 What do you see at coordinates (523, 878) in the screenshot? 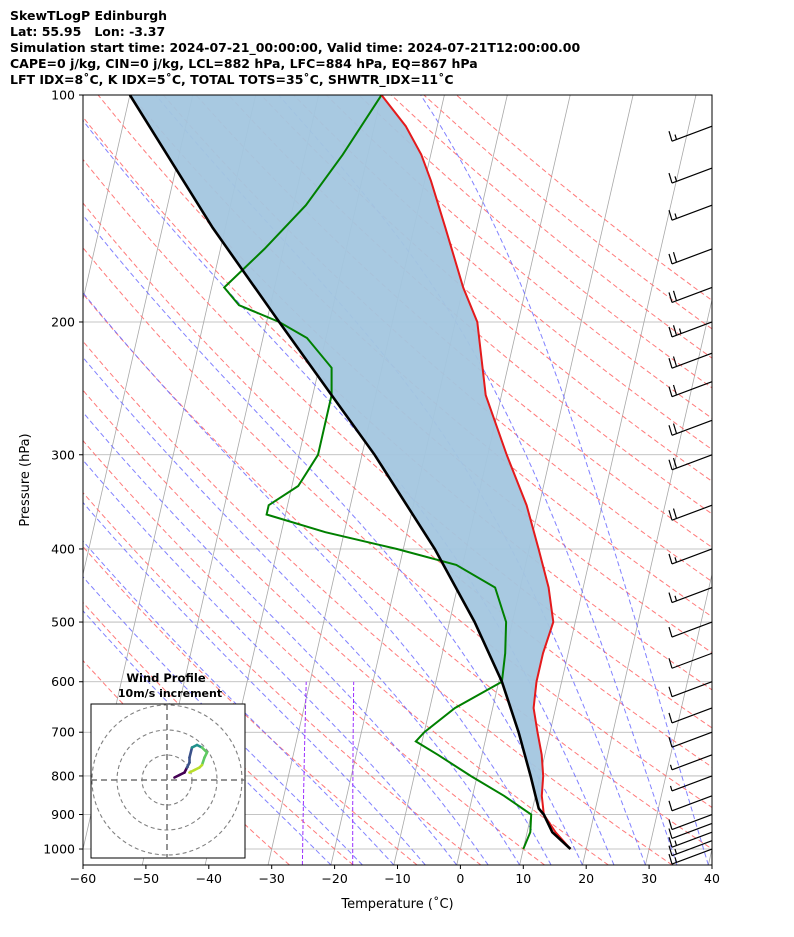
I see `x-tick-label: 10` at bounding box center [523, 878].